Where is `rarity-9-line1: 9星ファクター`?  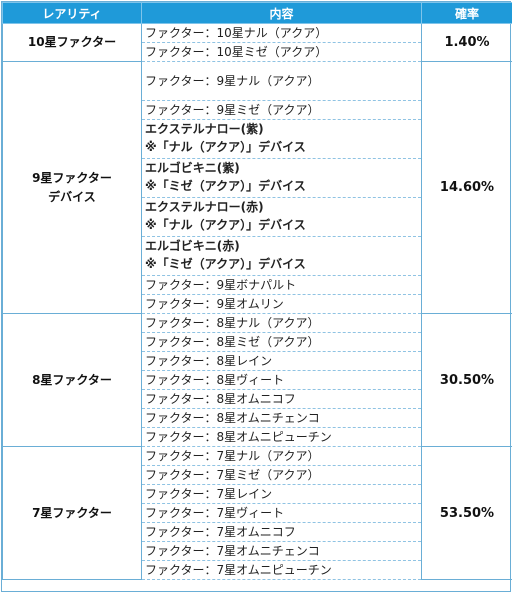 rarity-9-line1: 9星ファクター is located at coordinates (72, 177).